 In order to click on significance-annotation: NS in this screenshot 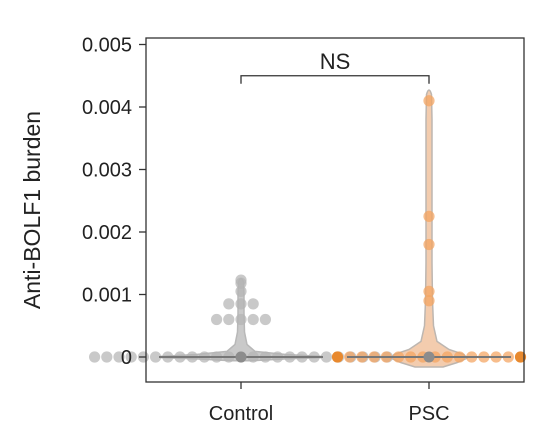, I will do `click(335, 66)`.